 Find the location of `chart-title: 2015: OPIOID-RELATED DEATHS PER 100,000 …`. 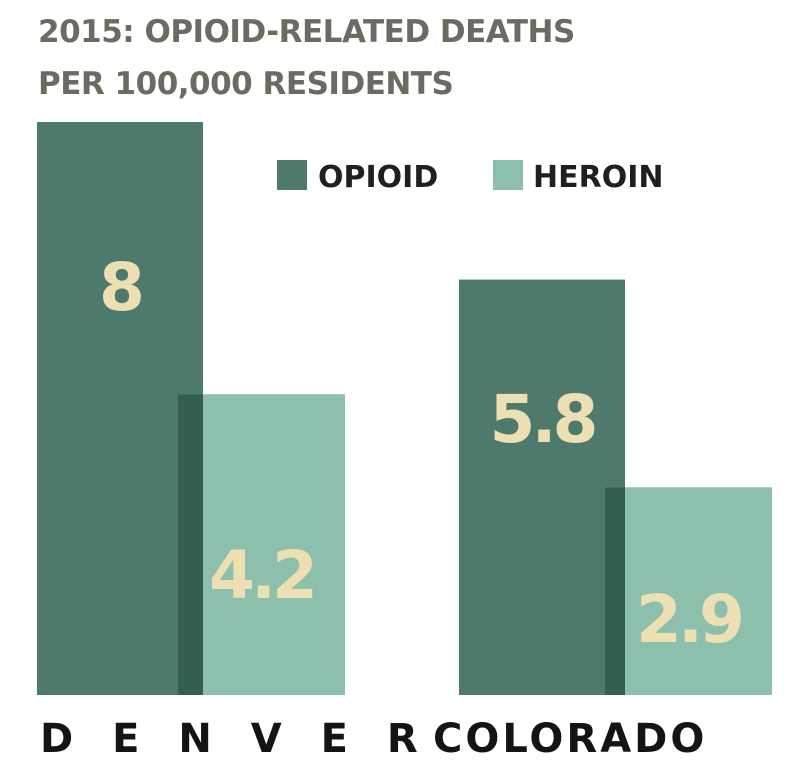

chart-title: 2015: OPIOID-RELATED DEATHS PER 100,000 … is located at coordinates (306, 58).